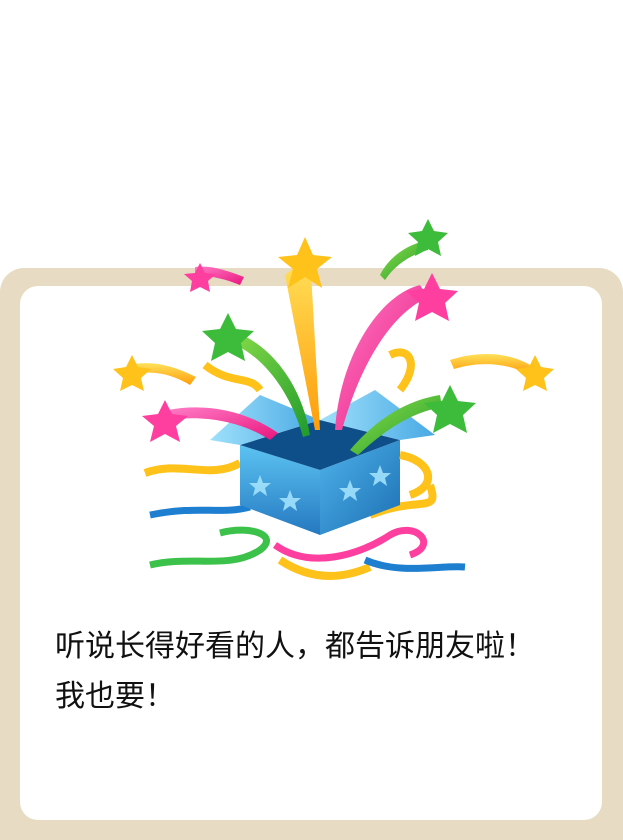 The width and height of the screenshot is (623, 840). Describe the element at coordinates (428, 237) in the screenshot. I see `star-green-top` at that location.